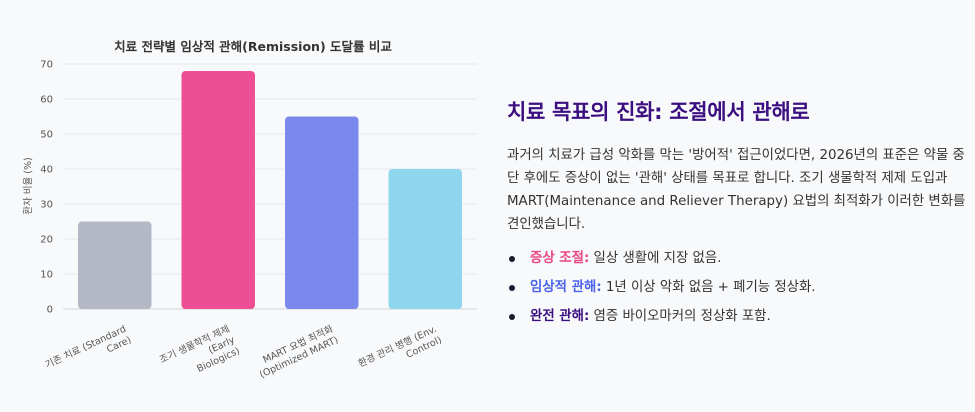  What do you see at coordinates (46, 135) in the screenshot?
I see `y-tick-label: 50` at bounding box center [46, 135].